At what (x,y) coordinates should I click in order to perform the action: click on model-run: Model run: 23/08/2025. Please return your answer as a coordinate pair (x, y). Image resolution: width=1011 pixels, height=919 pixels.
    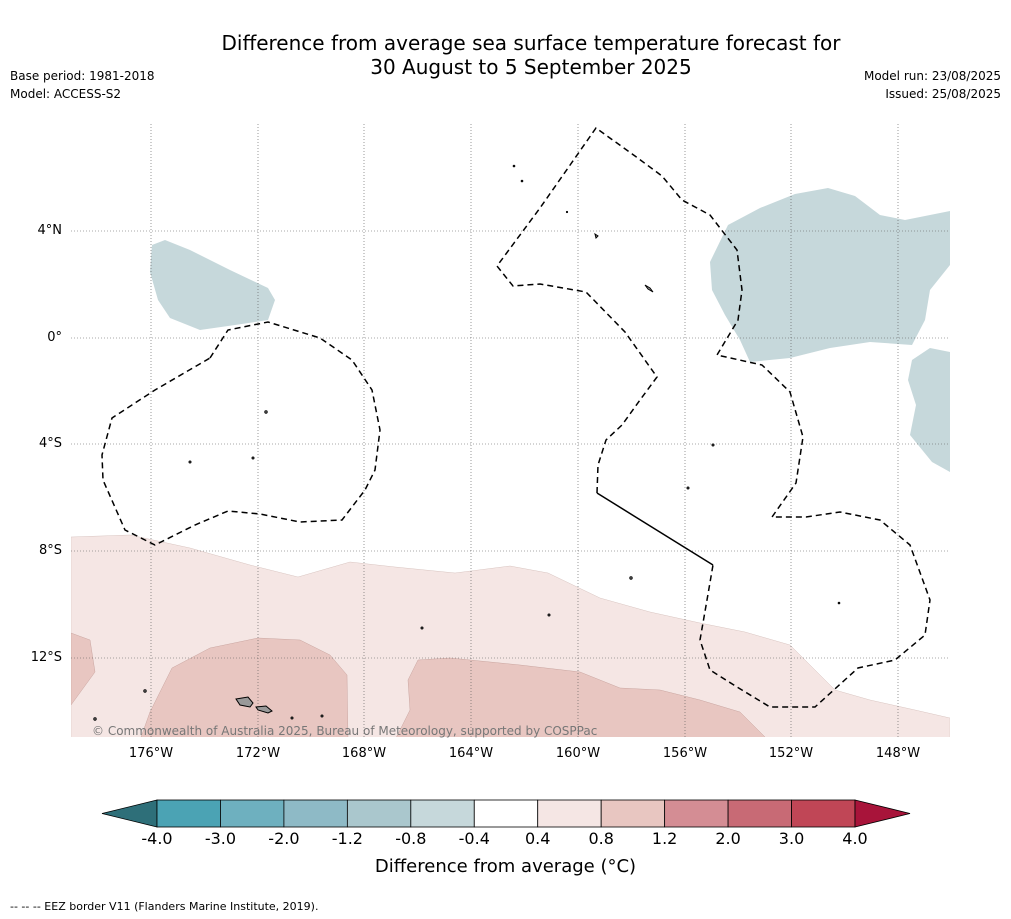
    Looking at the image, I should click on (932, 76).